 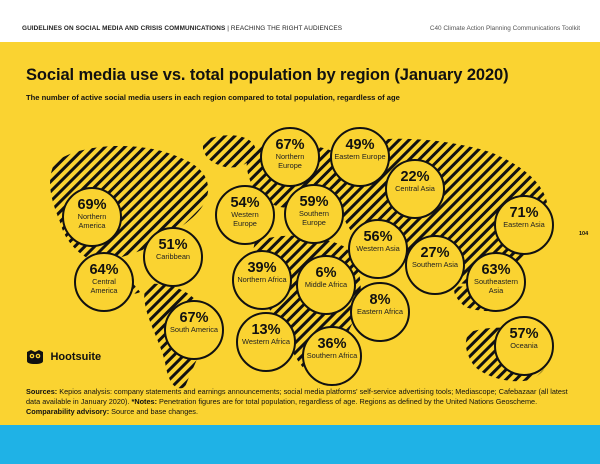 I want to click on bubble-eastern-europe: 49% Eastern Europe, so click(x=360, y=157).